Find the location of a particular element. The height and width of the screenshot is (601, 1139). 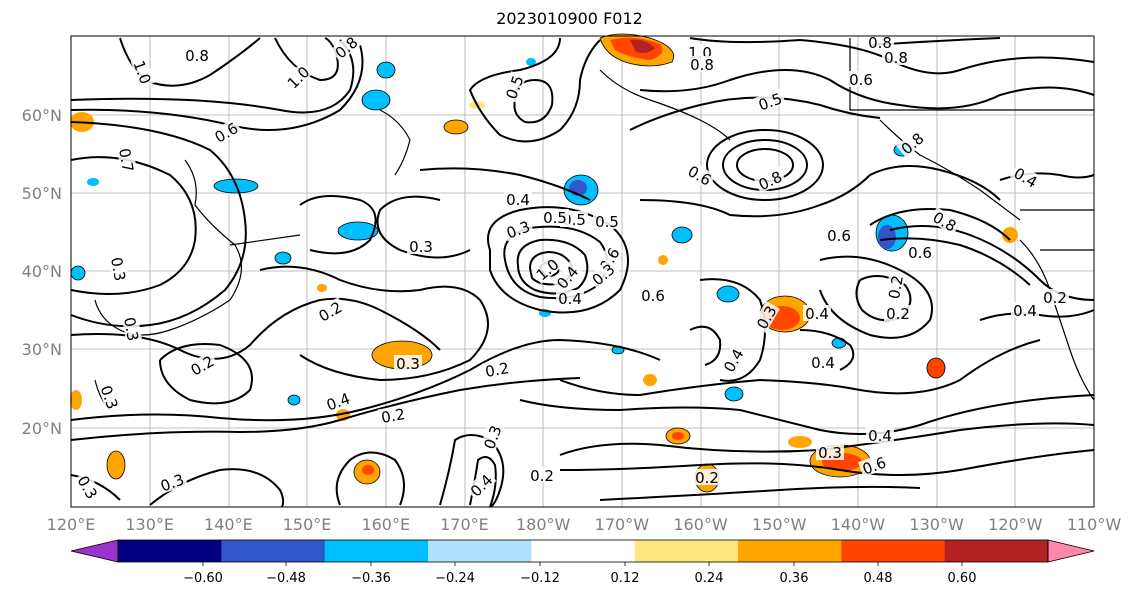

longitude-label: 150°E is located at coordinates (307, 524).